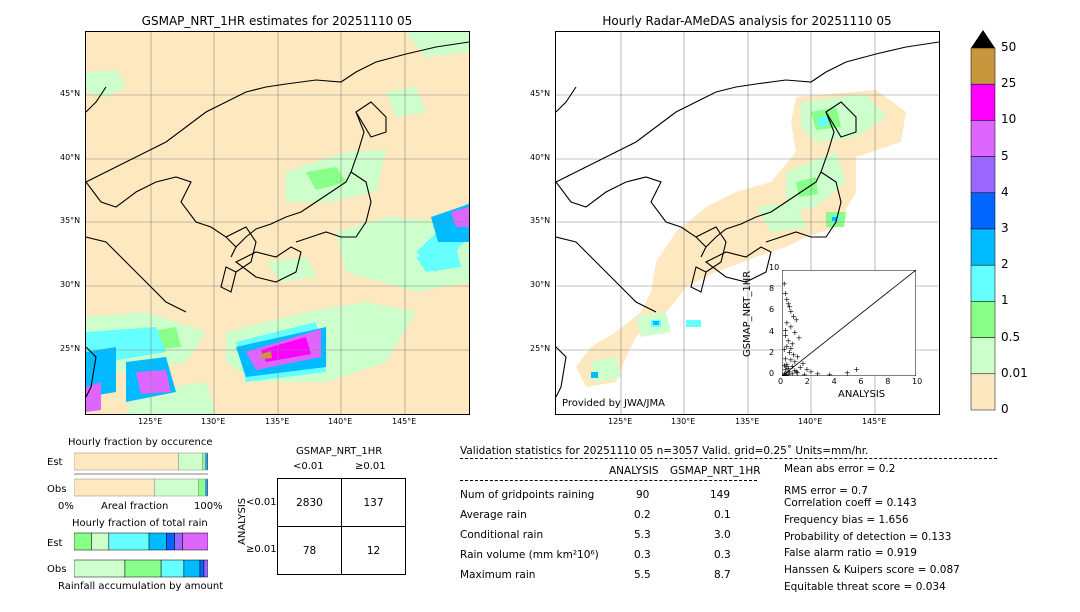 The height and width of the screenshot is (612, 1080). What do you see at coordinates (1009, 47) in the screenshot?
I see `colorbar-label: 50` at bounding box center [1009, 47].